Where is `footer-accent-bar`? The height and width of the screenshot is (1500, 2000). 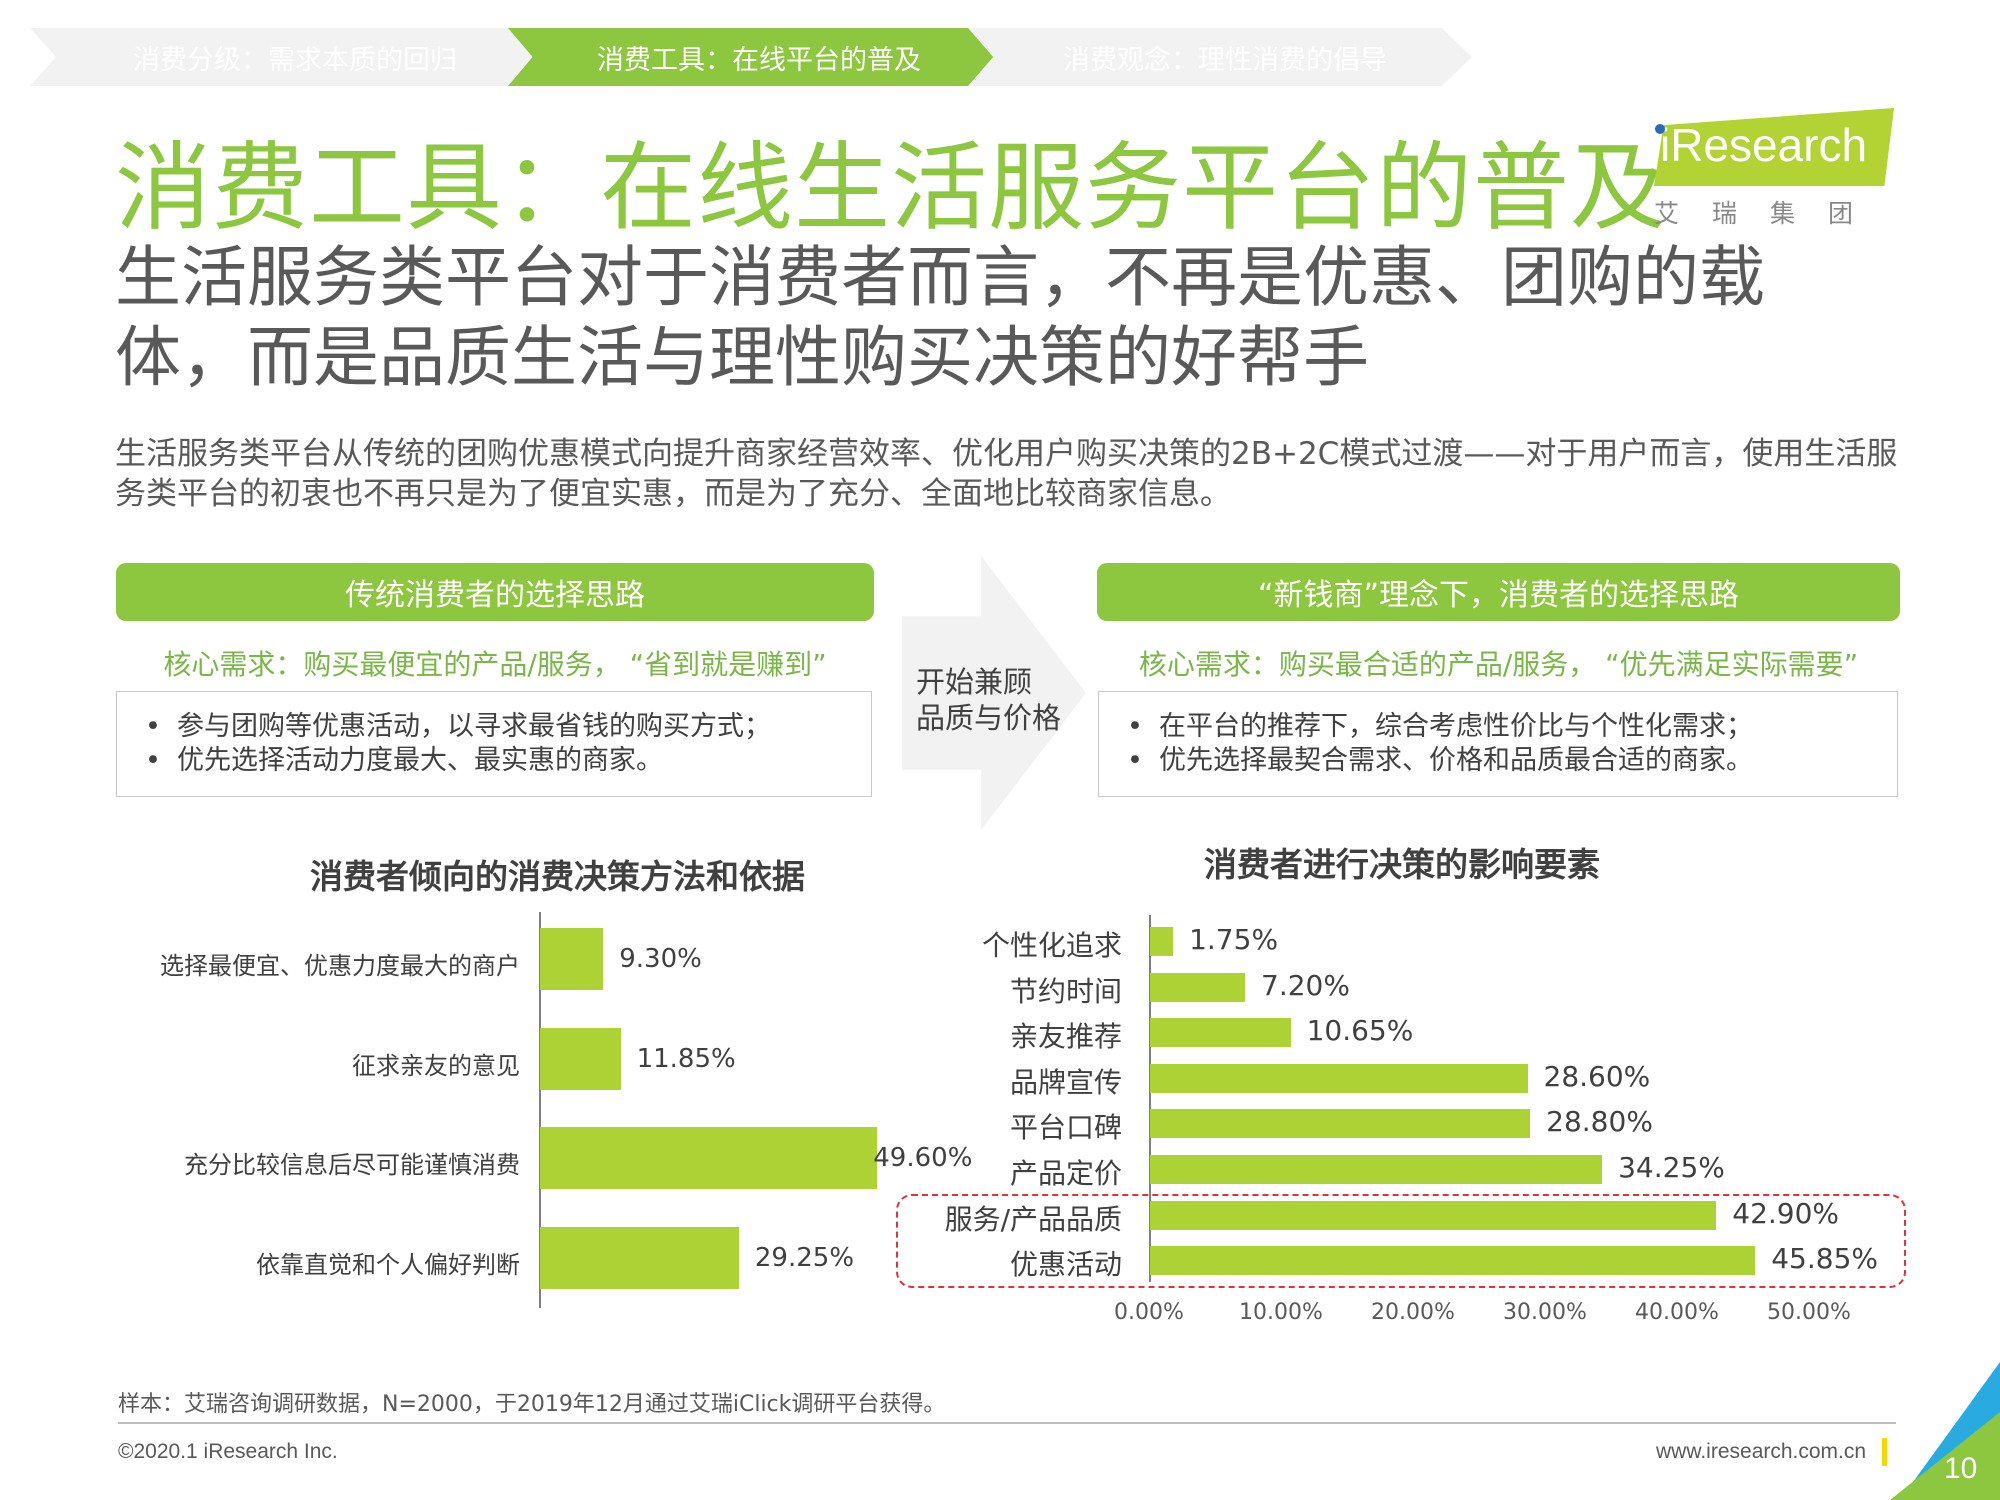 footer-accent-bar is located at coordinates (1884, 1452).